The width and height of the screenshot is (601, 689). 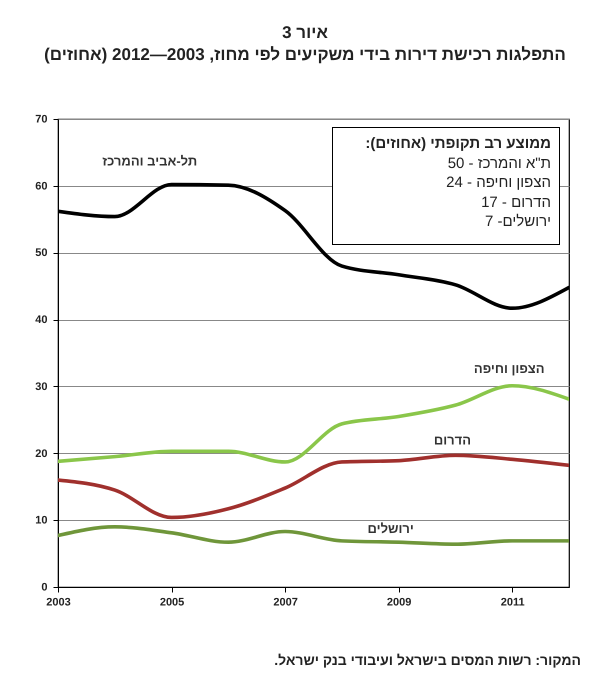 I want to click on y-tick-label: 70, so click(x=41, y=120).